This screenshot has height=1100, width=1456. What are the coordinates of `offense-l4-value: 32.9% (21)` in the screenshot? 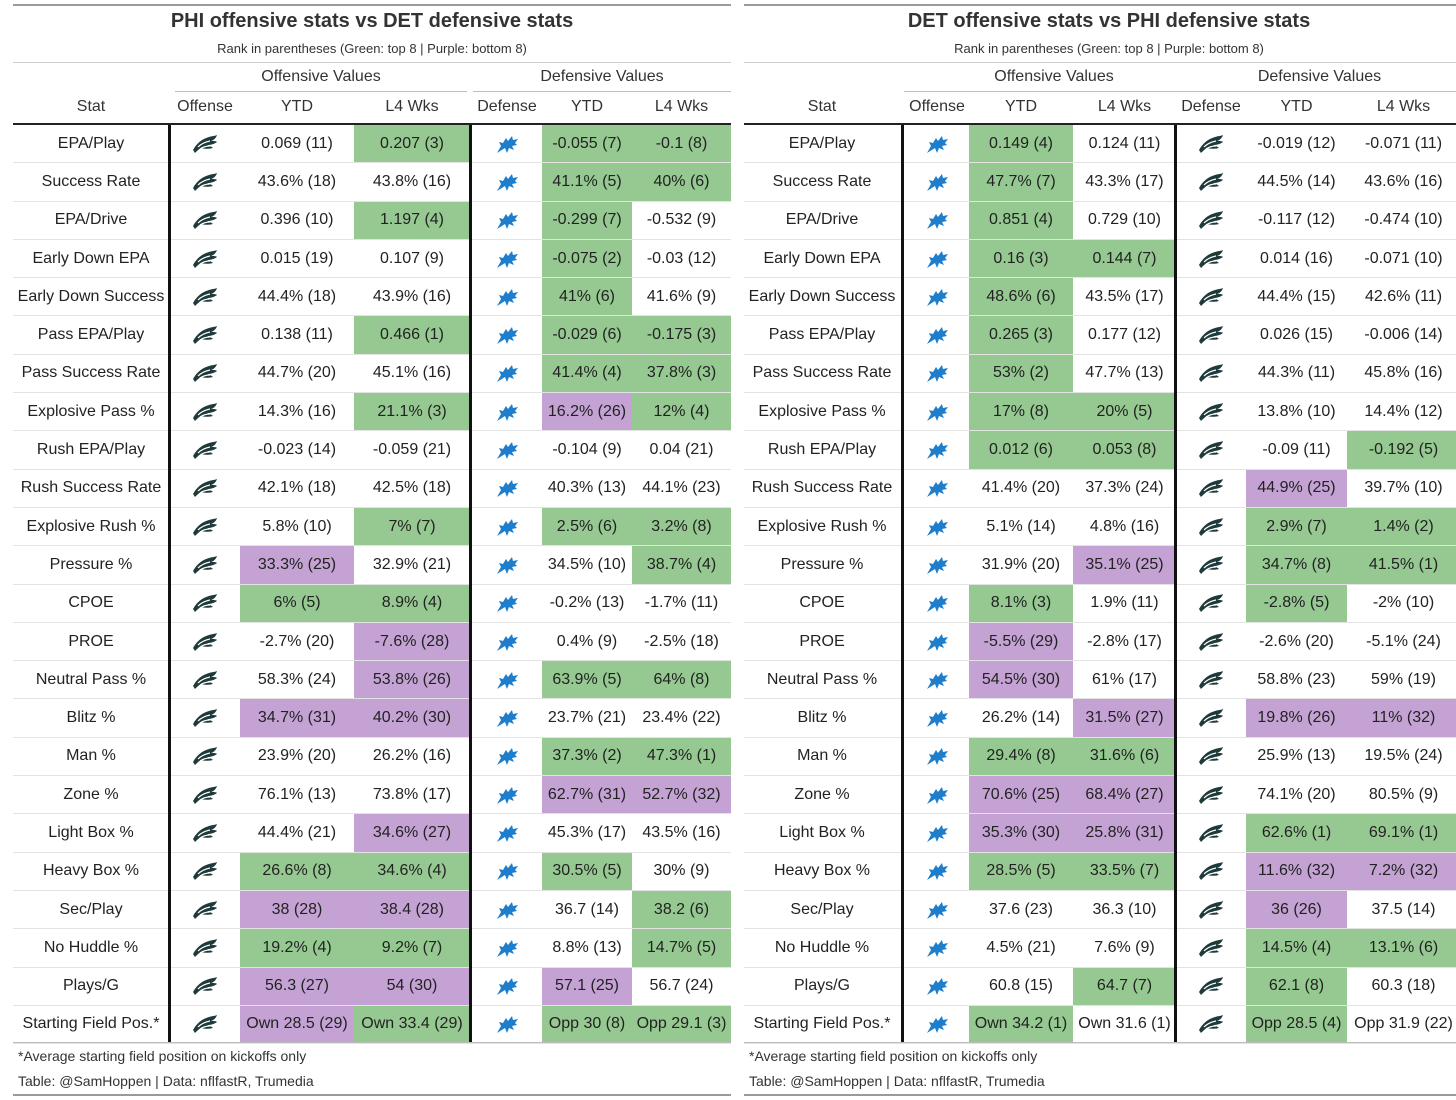 It's located at (412, 564).